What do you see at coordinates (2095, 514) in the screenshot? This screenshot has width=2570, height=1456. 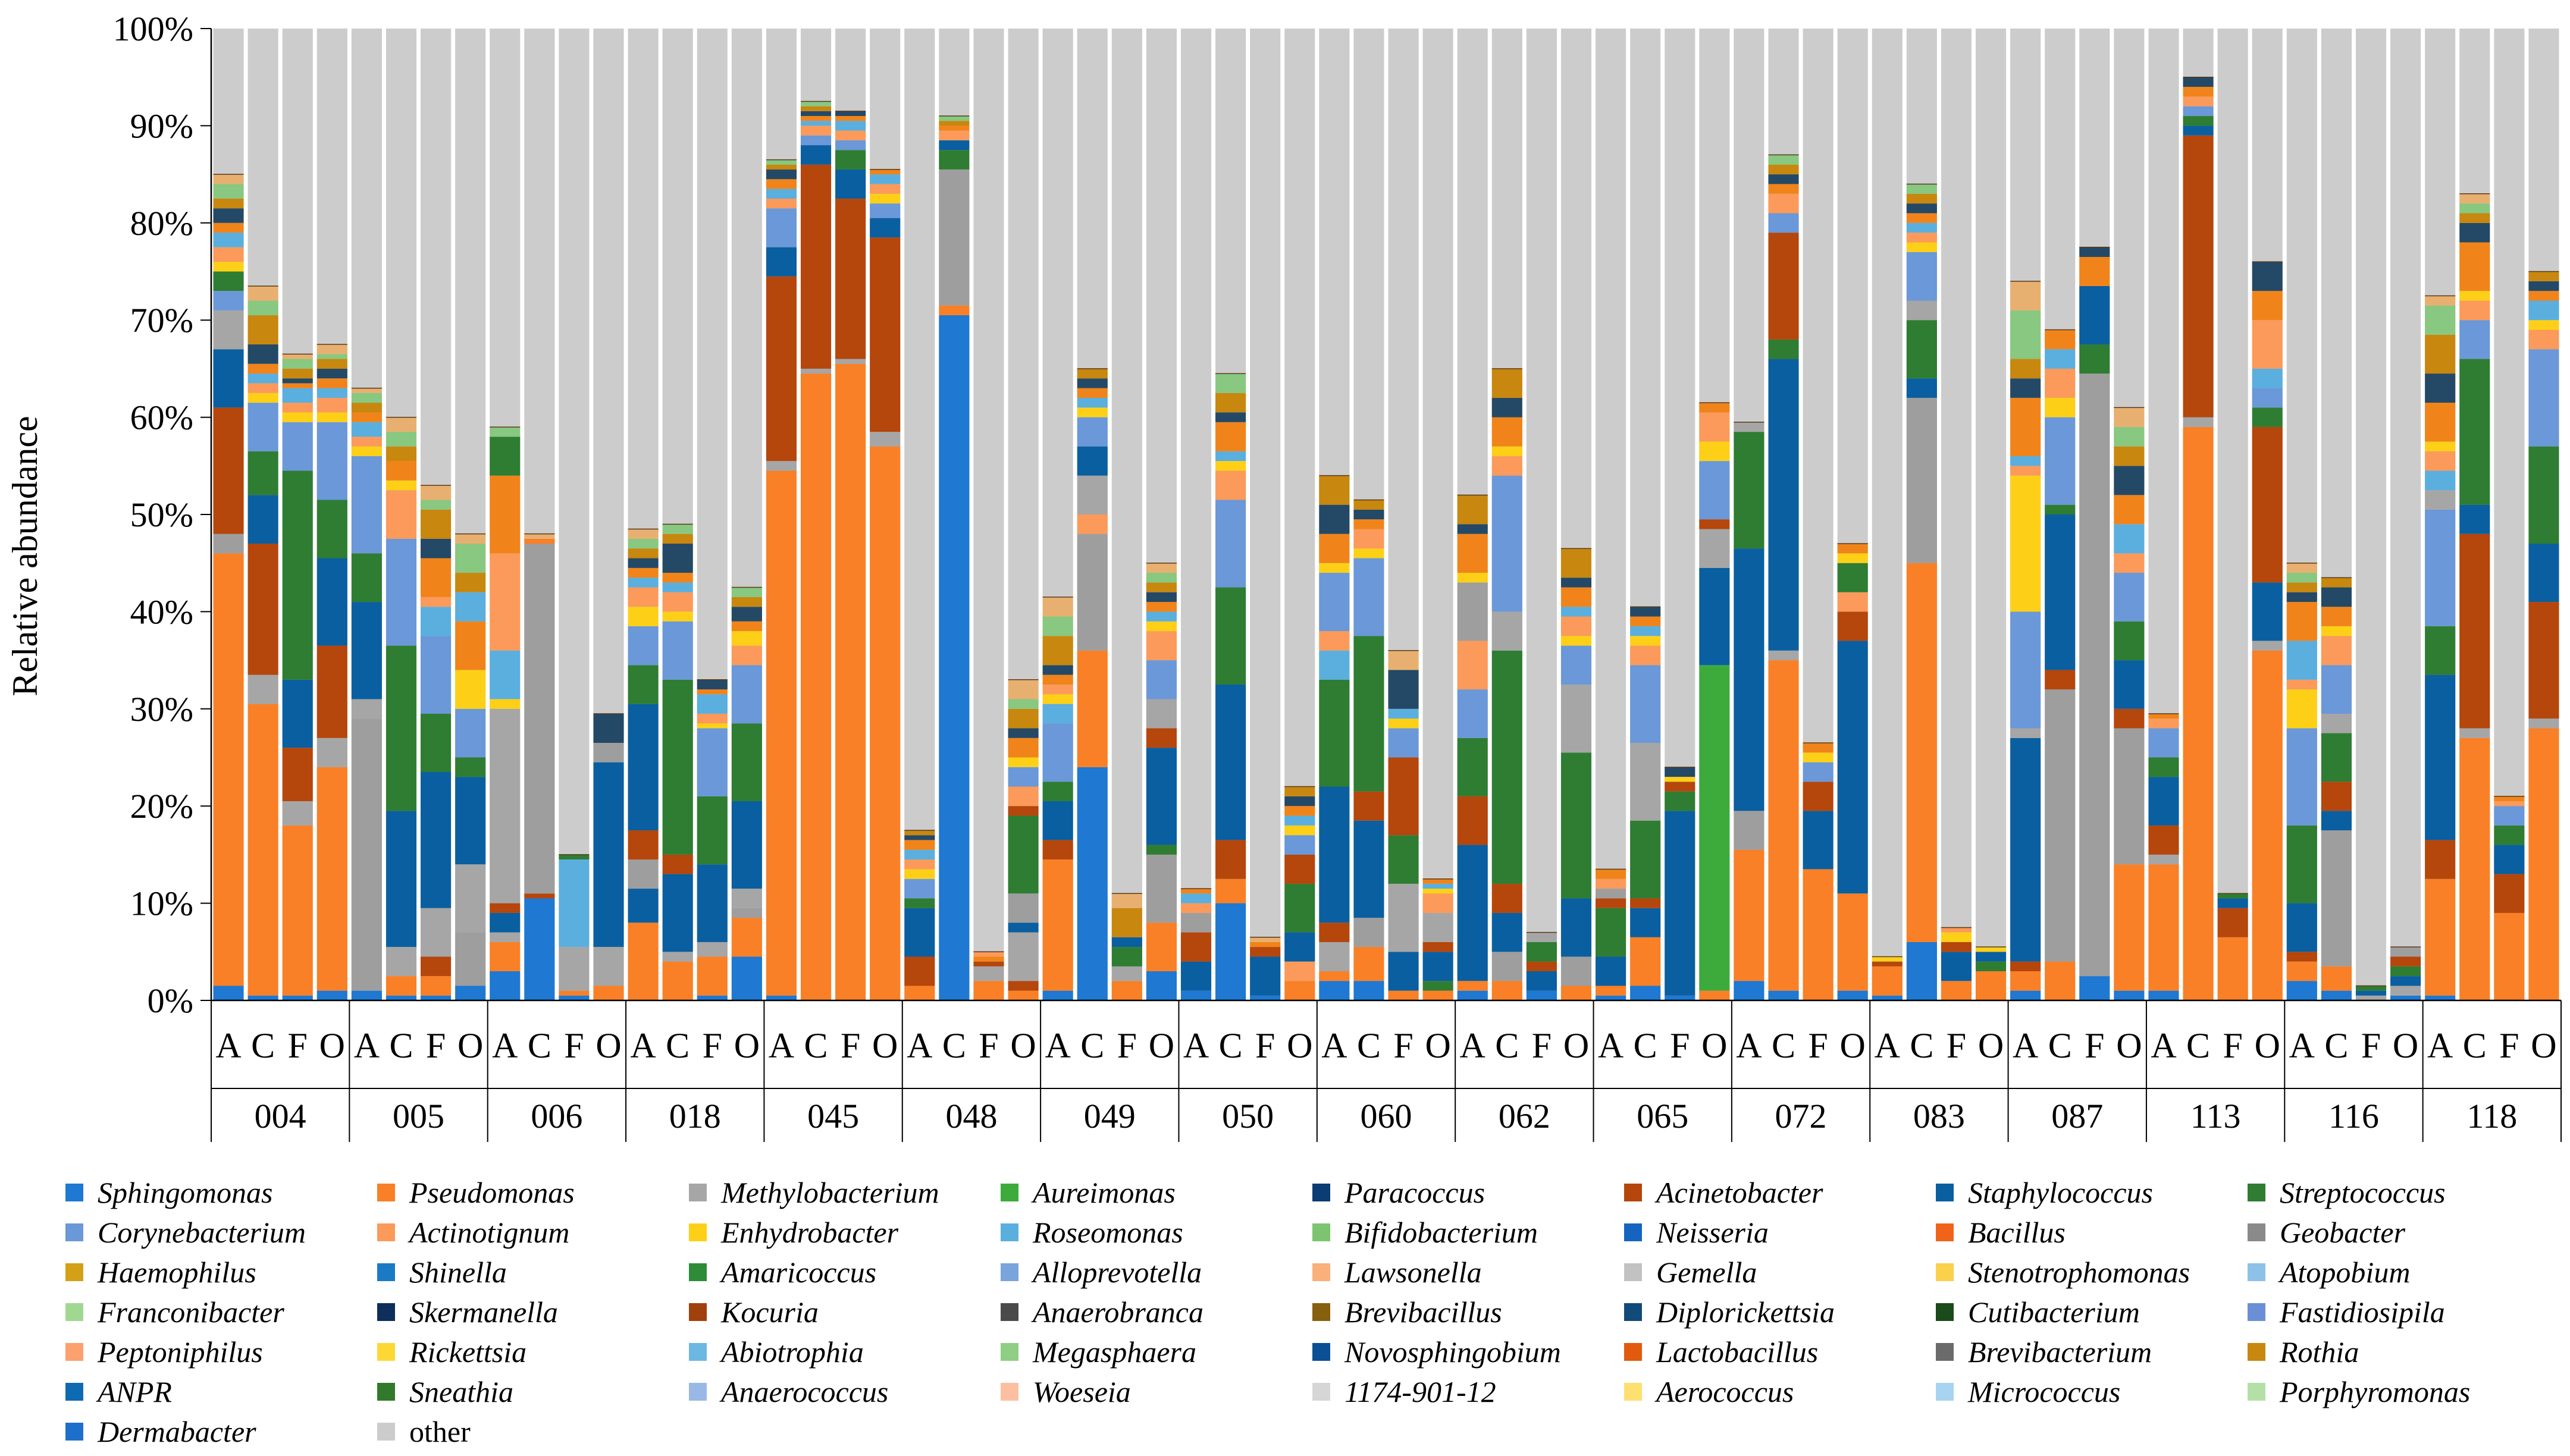 I see `bar-087-F` at bounding box center [2095, 514].